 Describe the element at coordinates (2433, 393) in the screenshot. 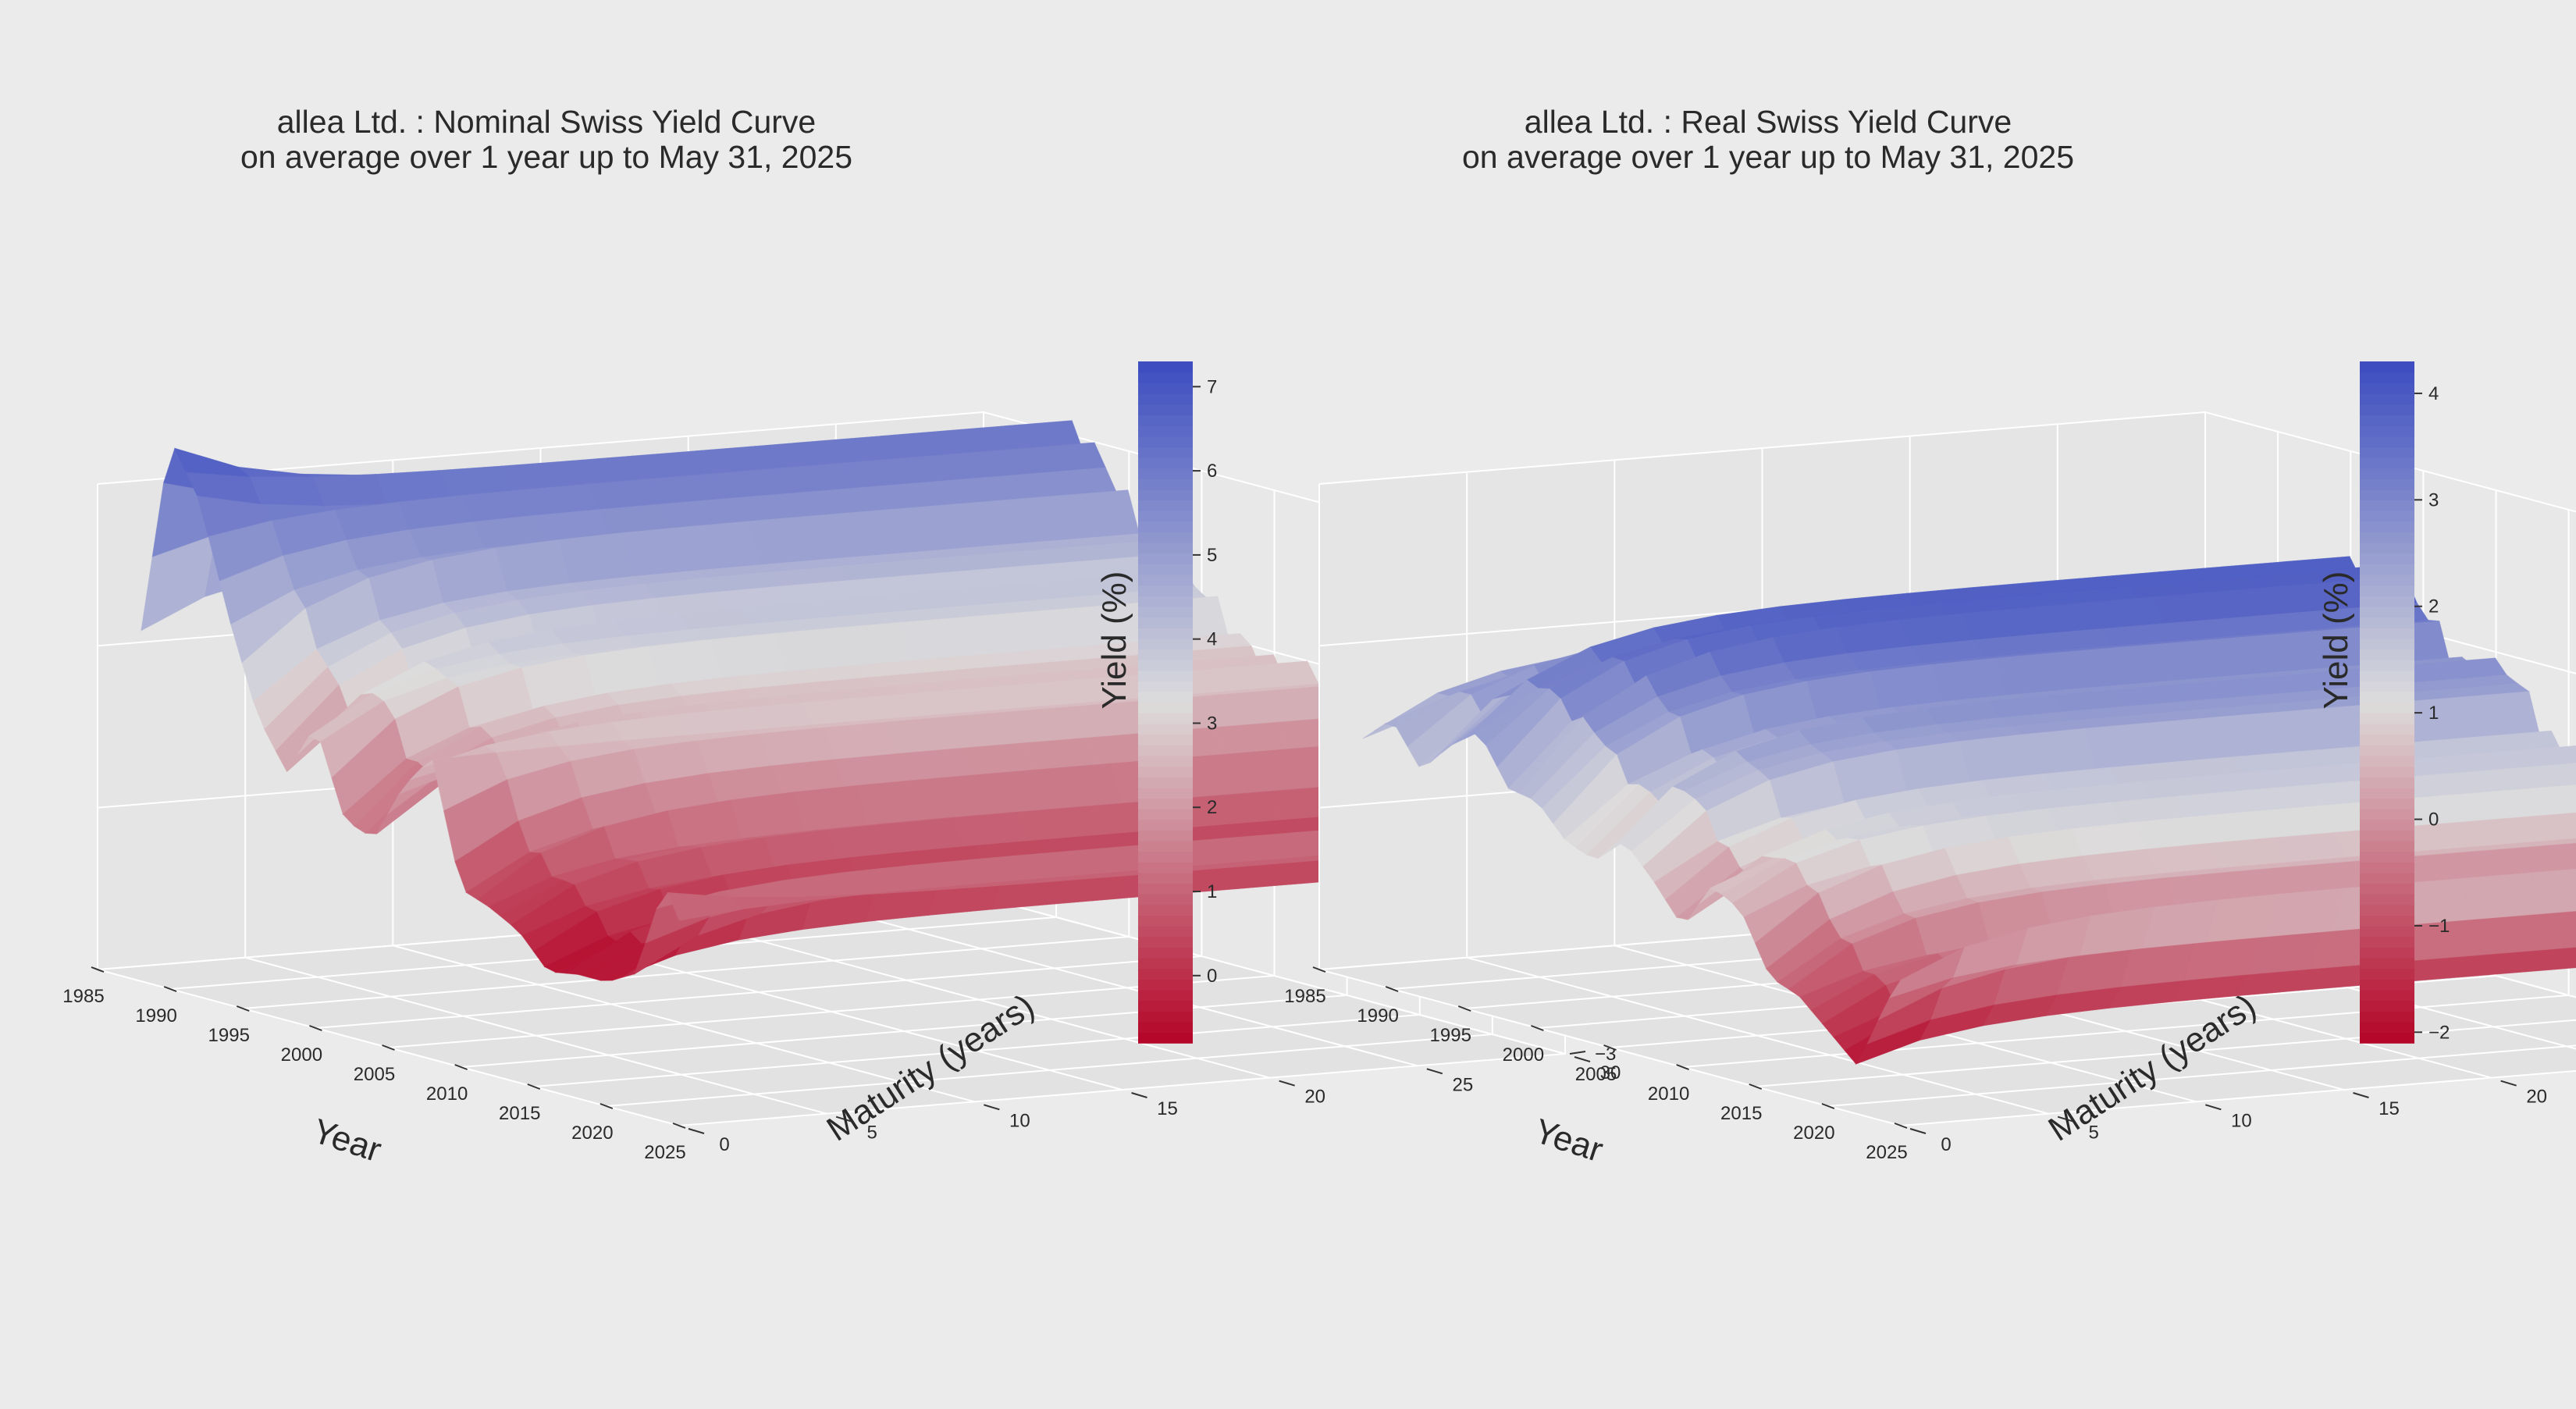

I see `colorbar-tick-label: 4` at that location.